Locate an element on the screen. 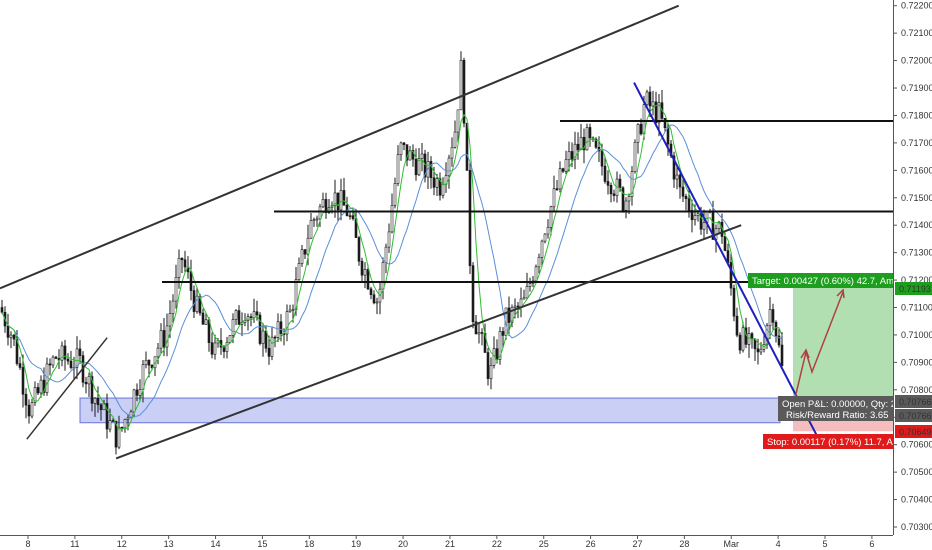 The width and height of the screenshot is (932, 550). entry-price-tag: 0.70766 is located at coordinates (913, 401).